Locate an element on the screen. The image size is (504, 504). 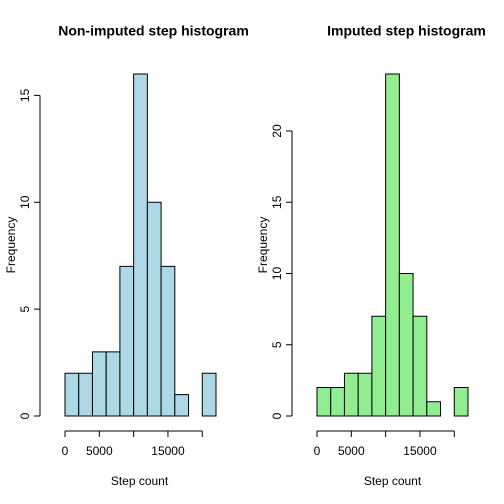
y-tick-label: 20 is located at coordinates (277, 131).